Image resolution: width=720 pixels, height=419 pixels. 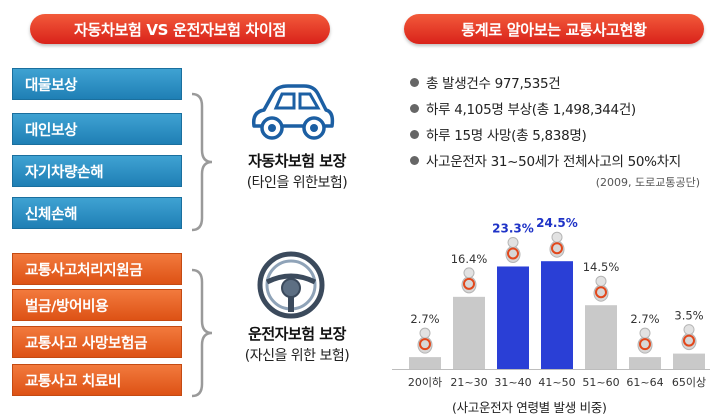 I want to click on car-item-3: 신체손해, so click(x=97, y=213).